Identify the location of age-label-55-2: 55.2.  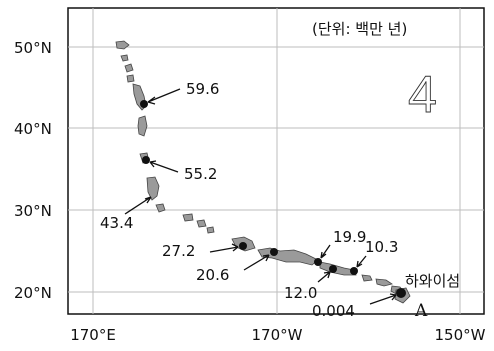
(200, 174).